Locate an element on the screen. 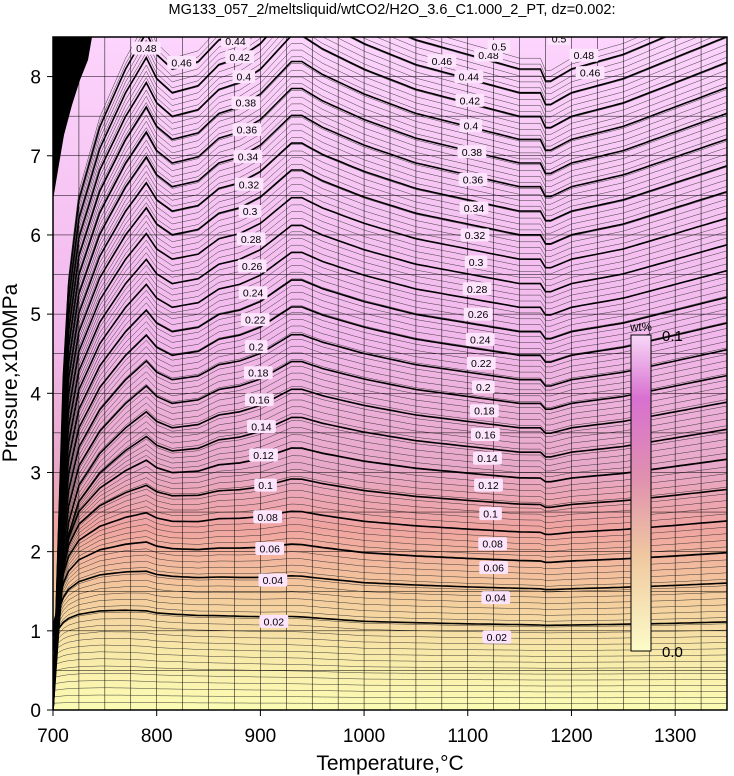  y-tick-label: 1 is located at coordinates (35, 632).